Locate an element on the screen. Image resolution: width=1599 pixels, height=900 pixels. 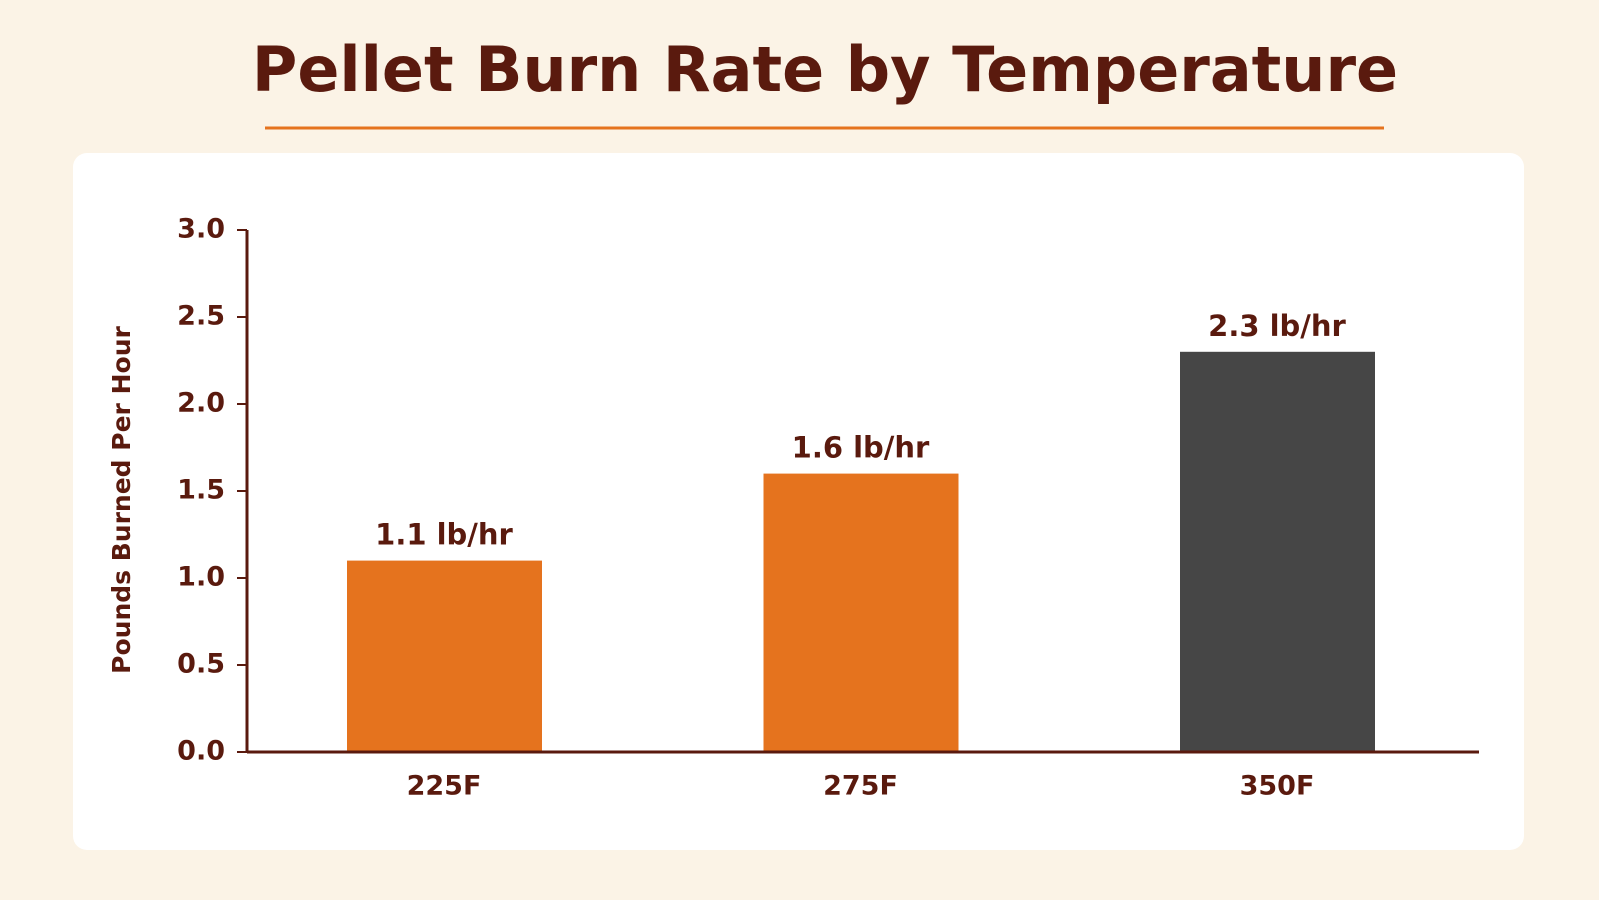
y-tick-label: 1.5 is located at coordinates (201, 490).